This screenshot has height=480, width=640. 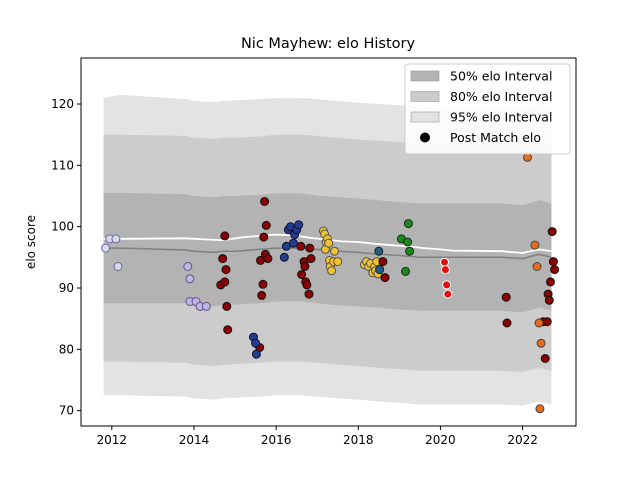 What do you see at coordinates (501, 76) in the screenshot?
I see `legend-label: 50% elo Interval` at bounding box center [501, 76].